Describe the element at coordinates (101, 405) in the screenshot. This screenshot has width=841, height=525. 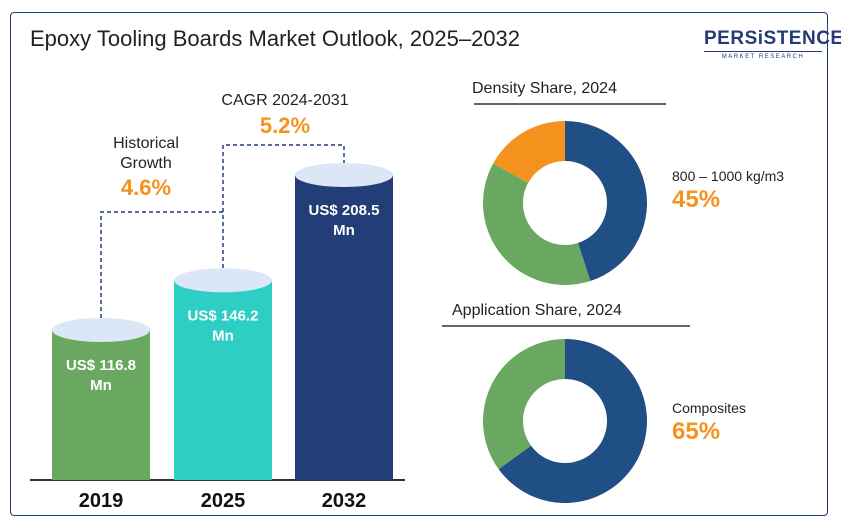
I see `bar-2019` at that location.